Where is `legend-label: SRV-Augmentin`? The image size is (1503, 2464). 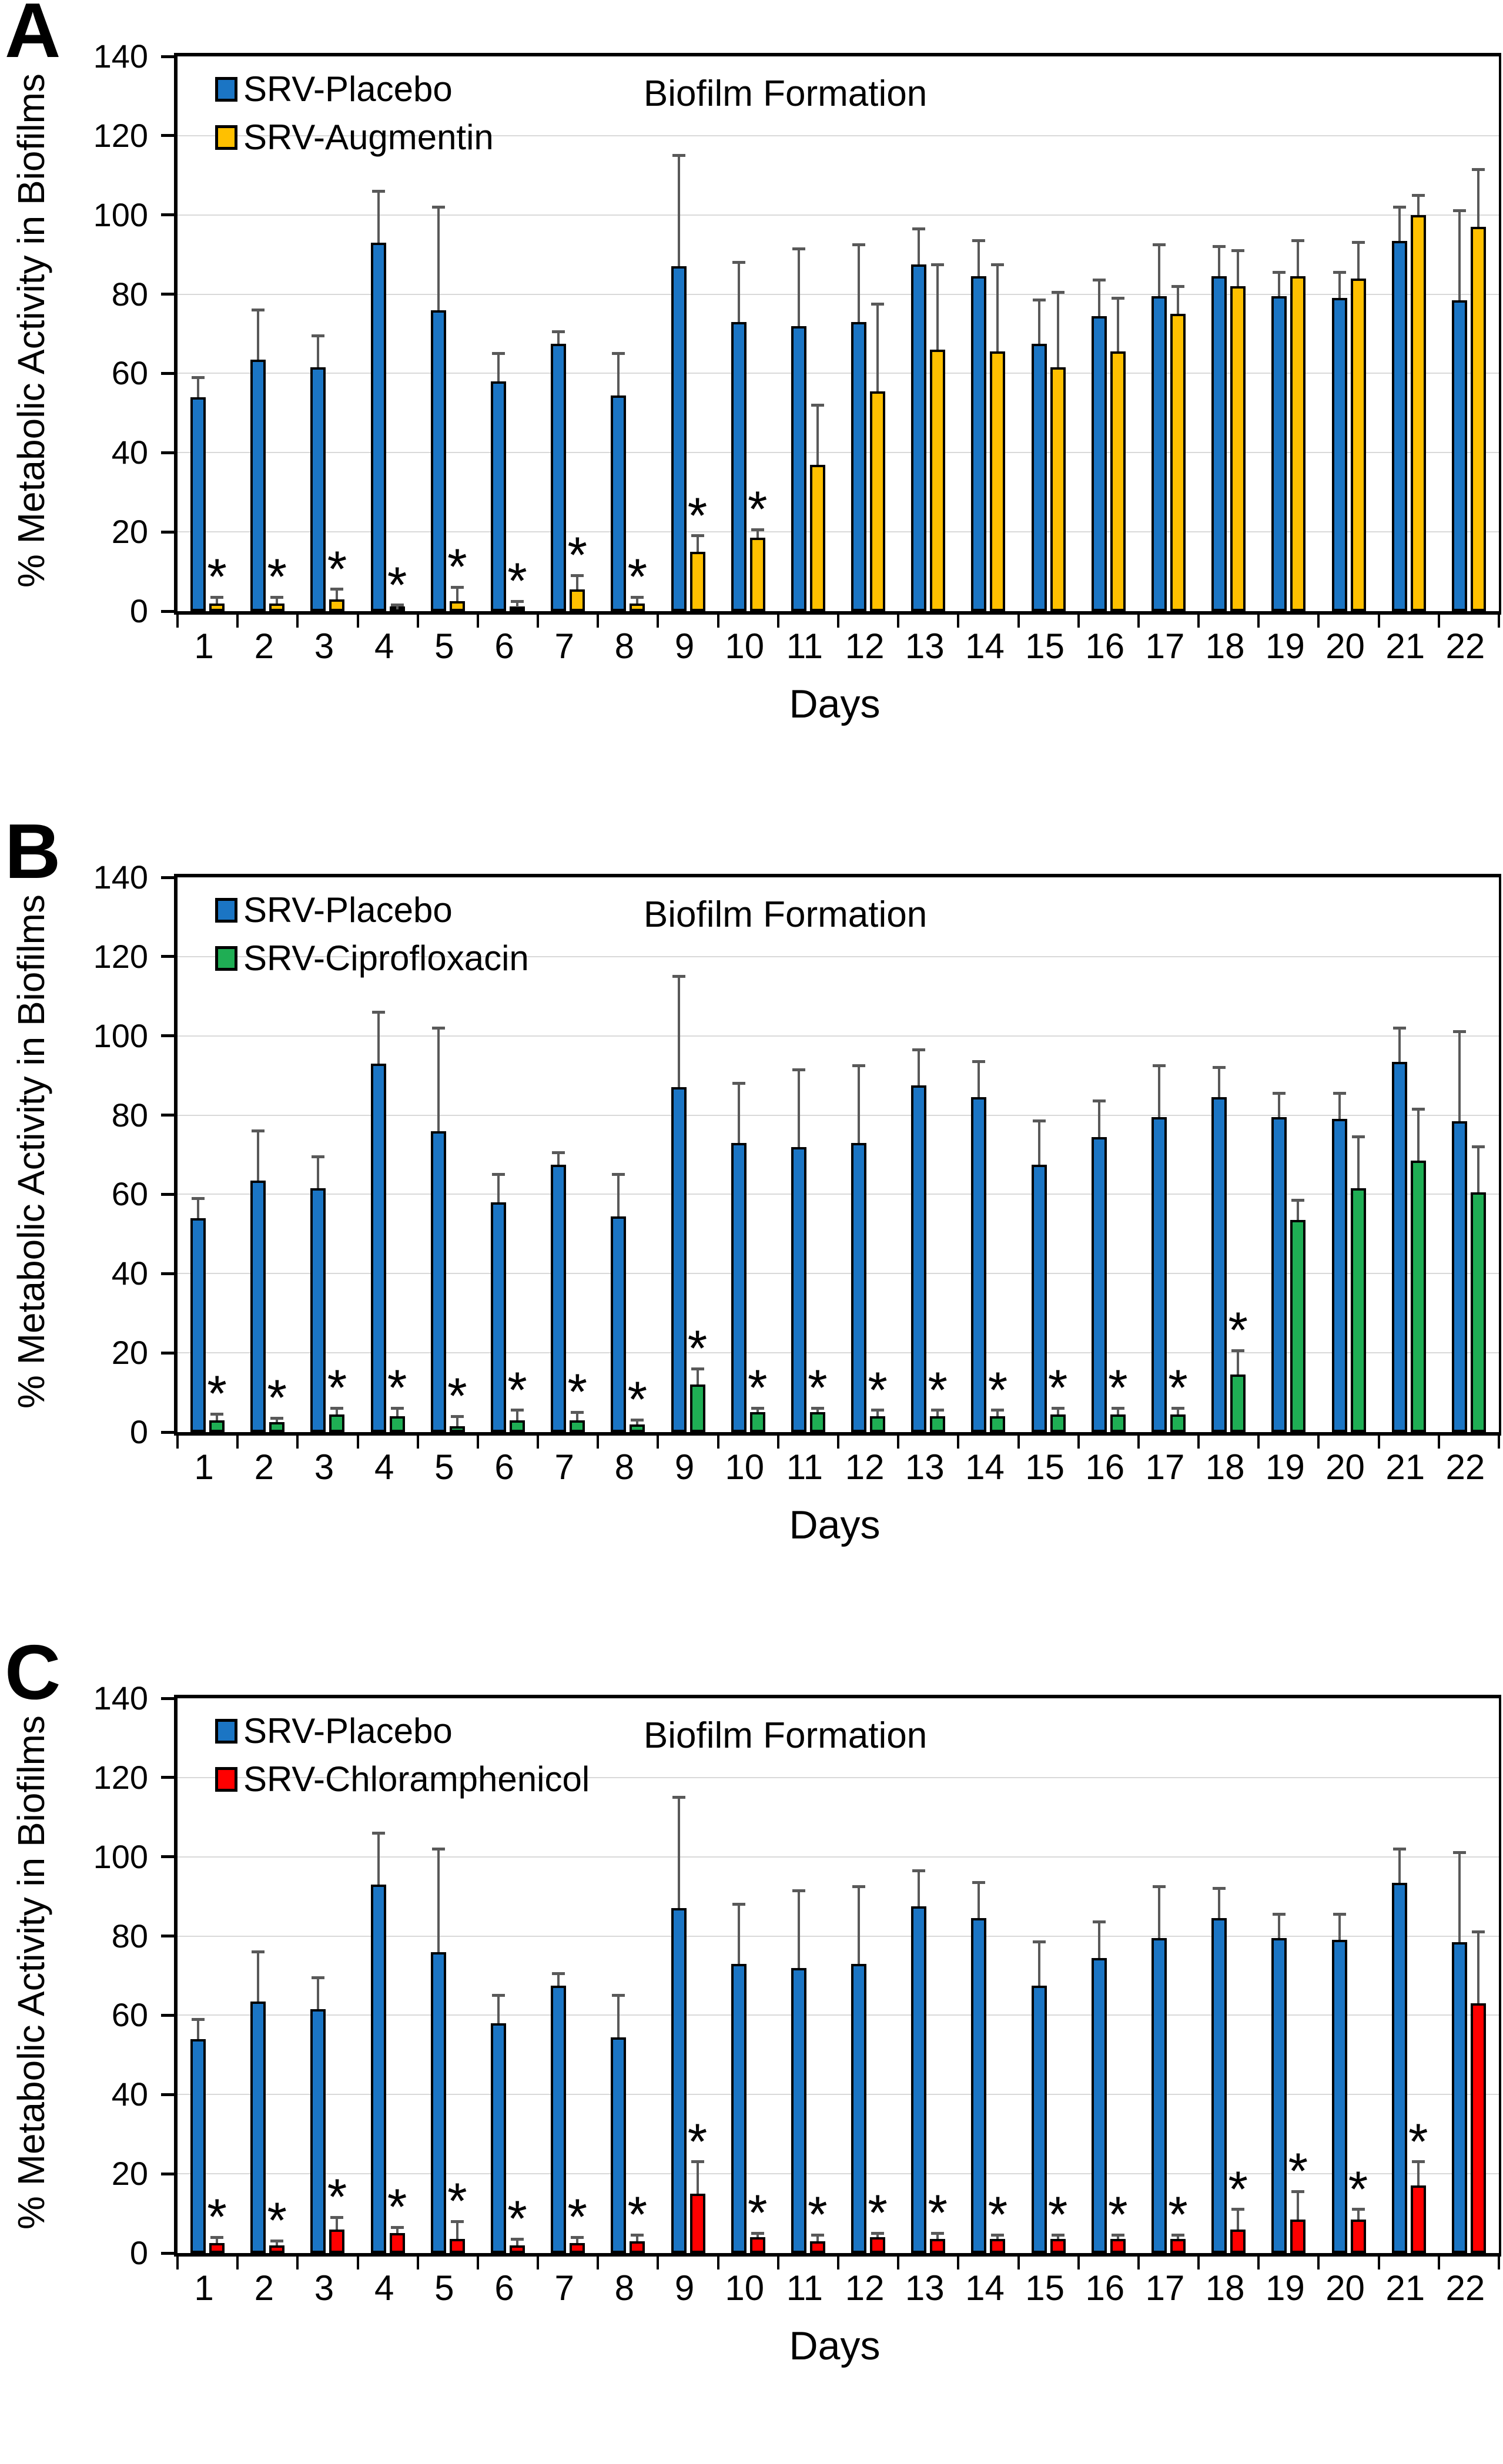 legend-label: SRV-Augmentin is located at coordinates (368, 137).